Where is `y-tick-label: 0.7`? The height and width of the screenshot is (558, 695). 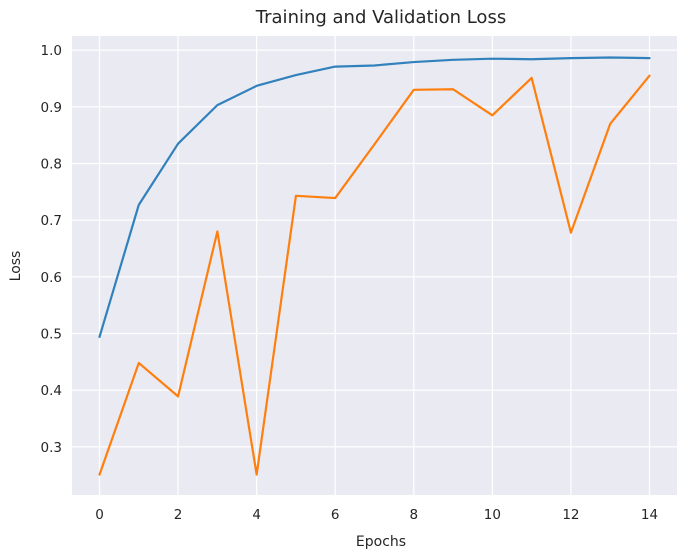 y-tick-label: 0.7 is located at coordinates (51, 221).